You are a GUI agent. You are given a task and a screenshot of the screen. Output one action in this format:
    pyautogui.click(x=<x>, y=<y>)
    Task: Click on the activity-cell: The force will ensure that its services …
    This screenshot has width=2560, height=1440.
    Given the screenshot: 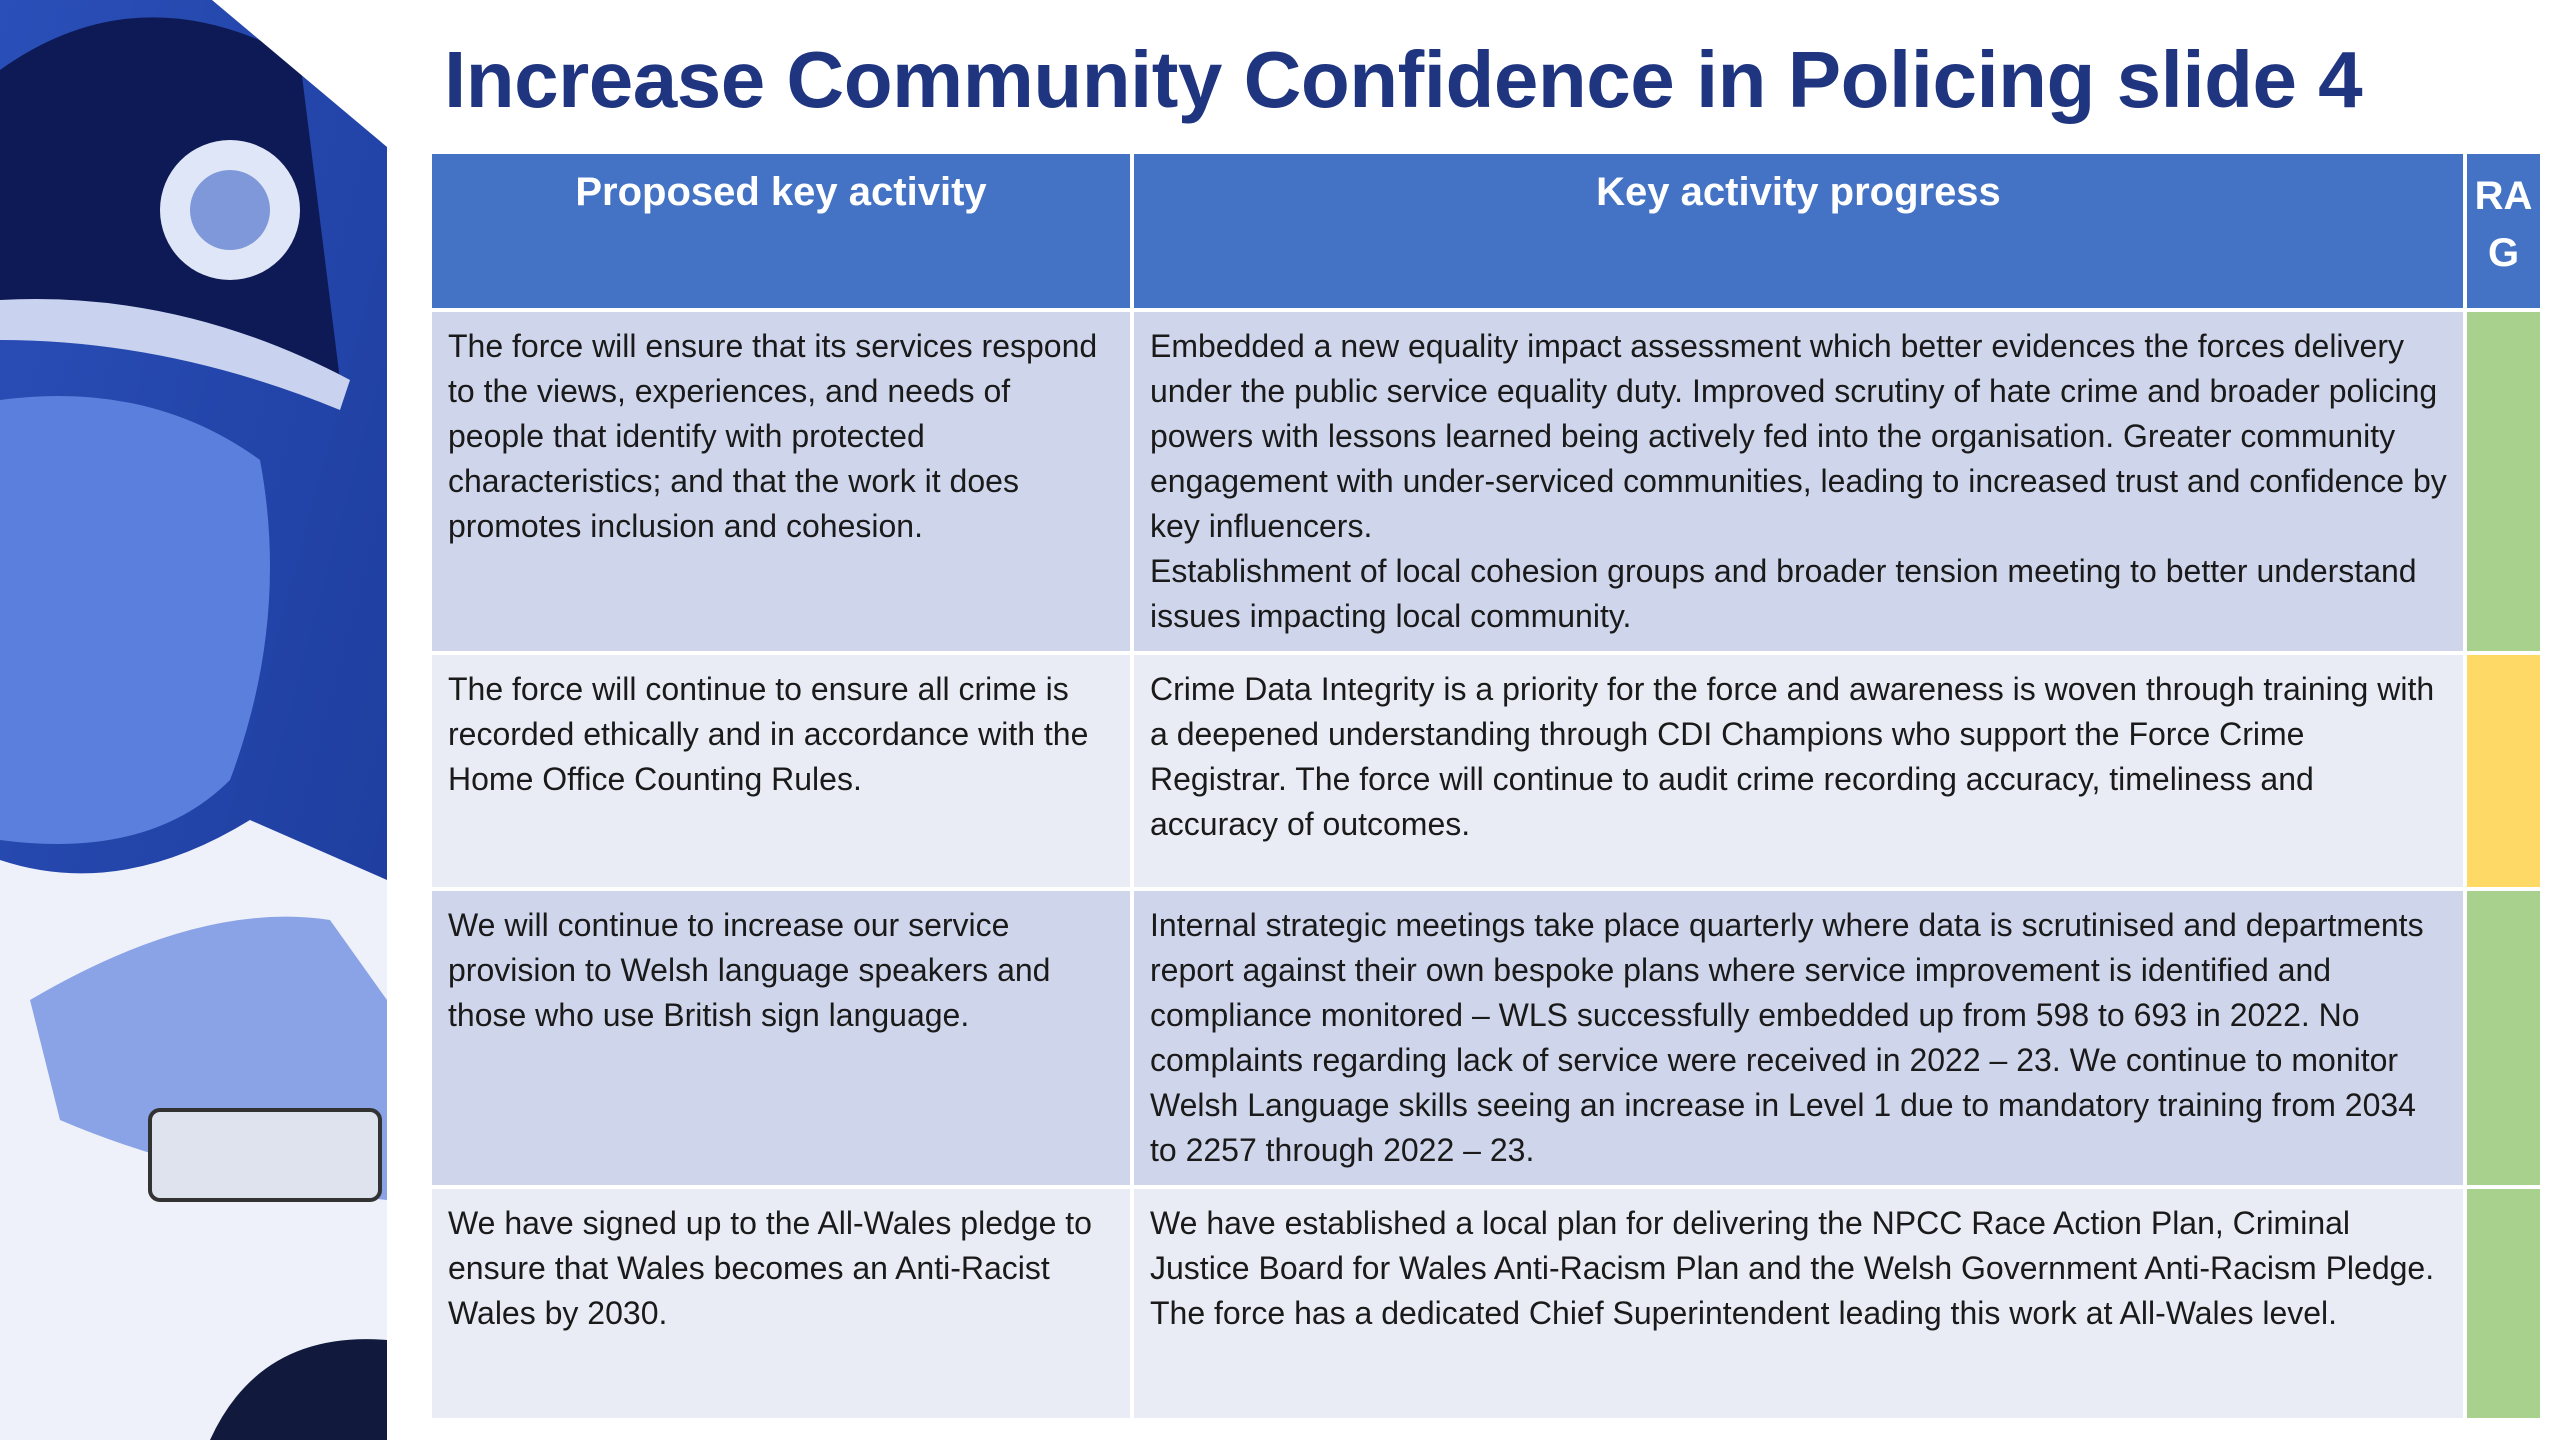 What is the action you would take?
    pyautogui.click(x=781, y=481)
    